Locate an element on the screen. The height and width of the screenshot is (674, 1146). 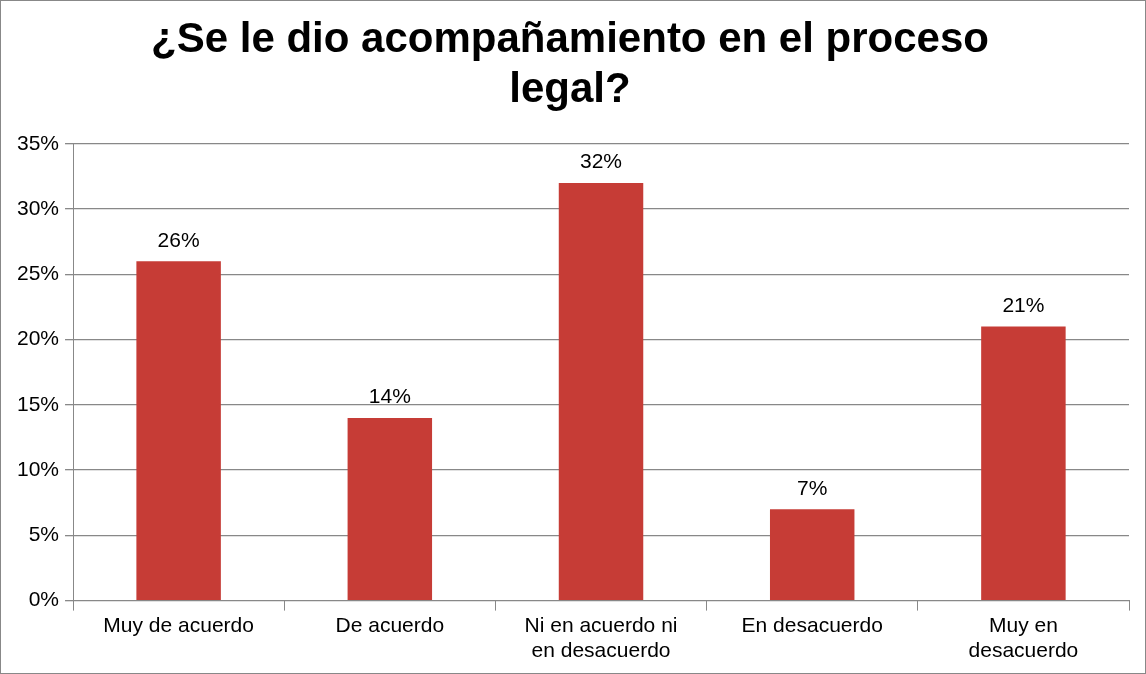
x-tick-label: En desacuerdo is located at coordinates (812, 624).